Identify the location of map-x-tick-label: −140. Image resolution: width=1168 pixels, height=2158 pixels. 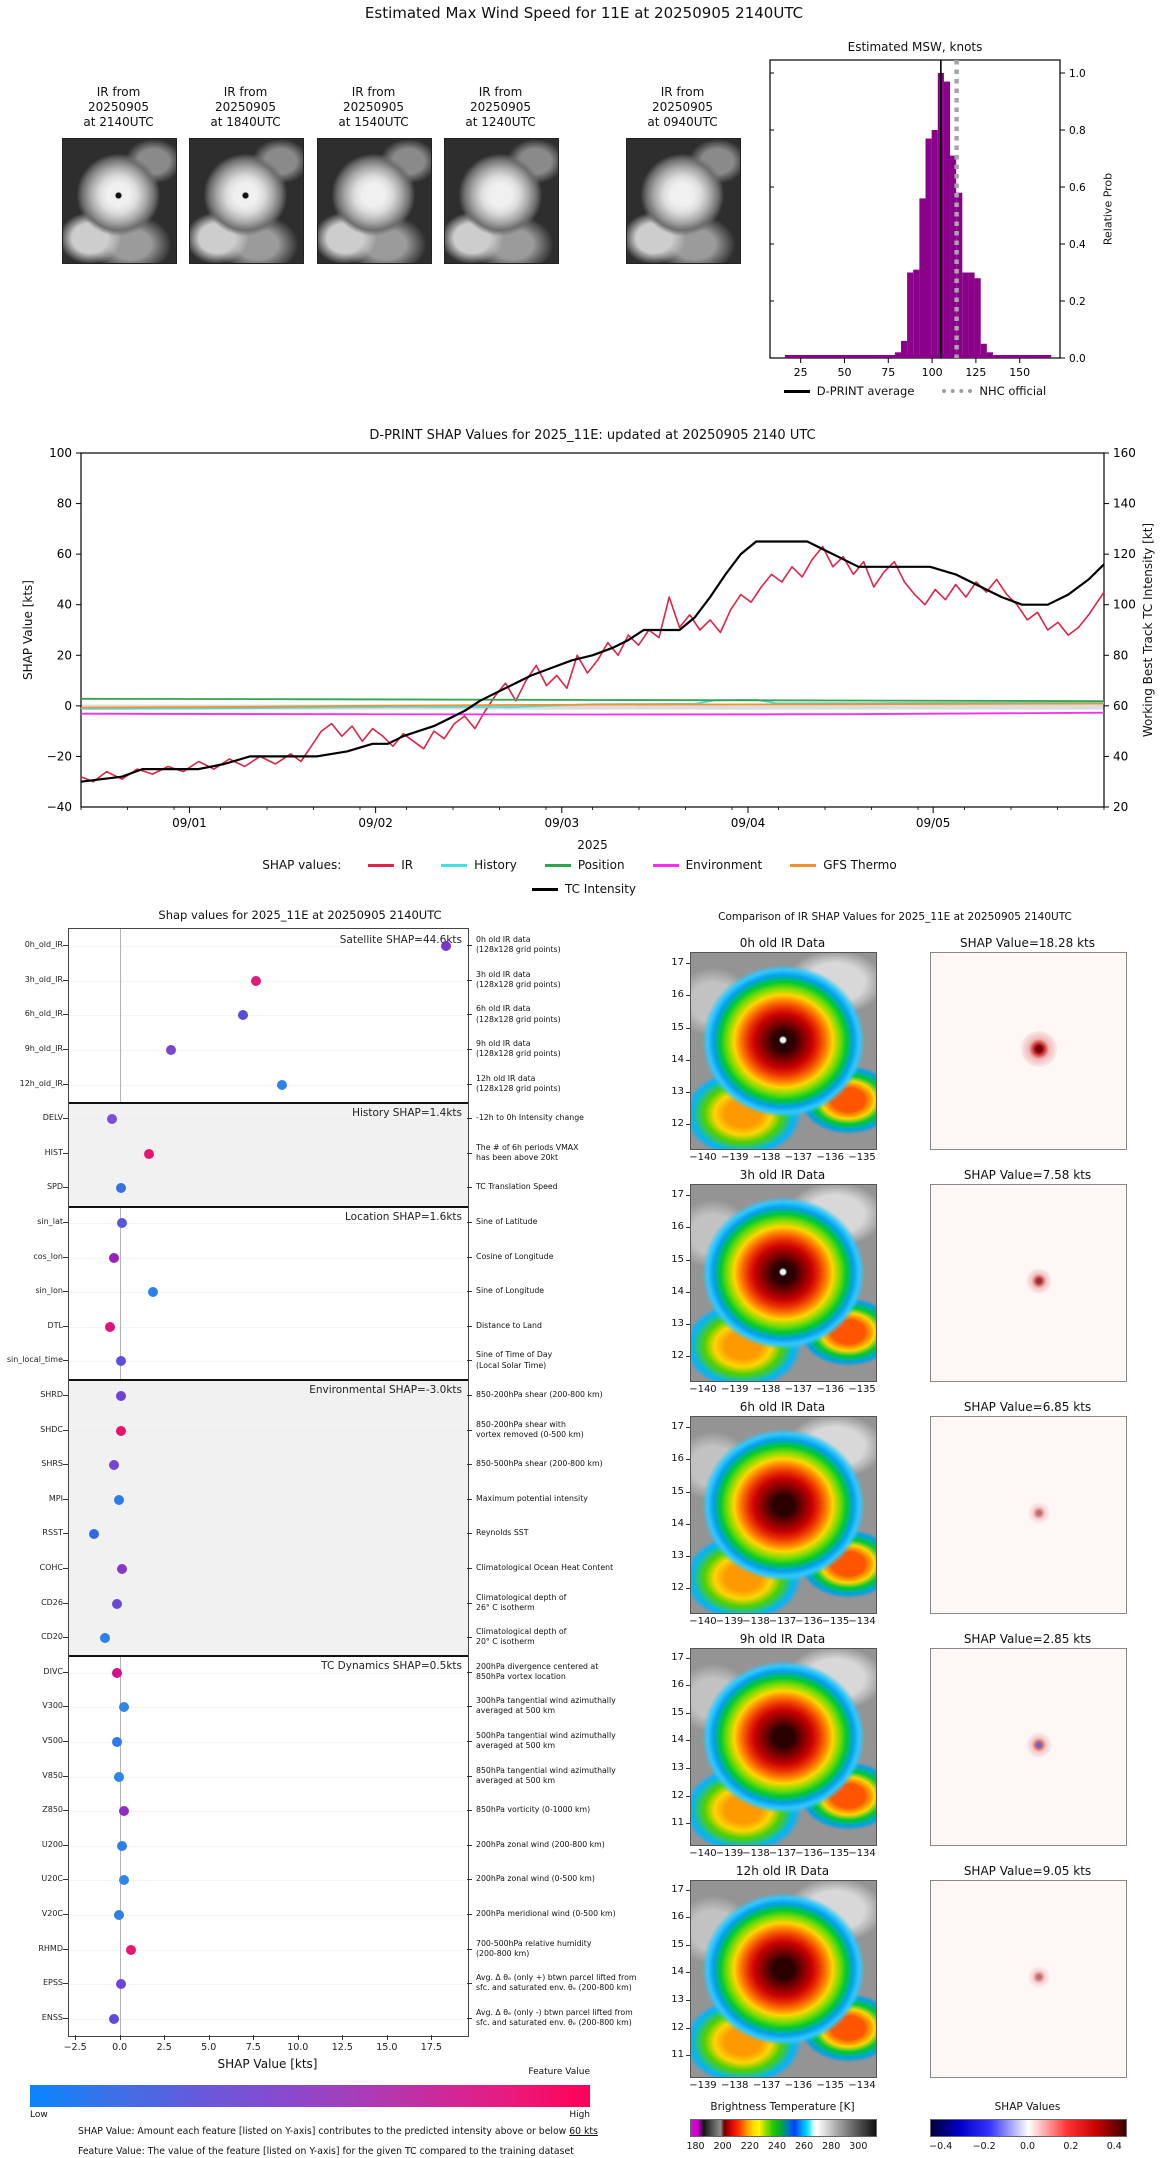
(703, 1853).